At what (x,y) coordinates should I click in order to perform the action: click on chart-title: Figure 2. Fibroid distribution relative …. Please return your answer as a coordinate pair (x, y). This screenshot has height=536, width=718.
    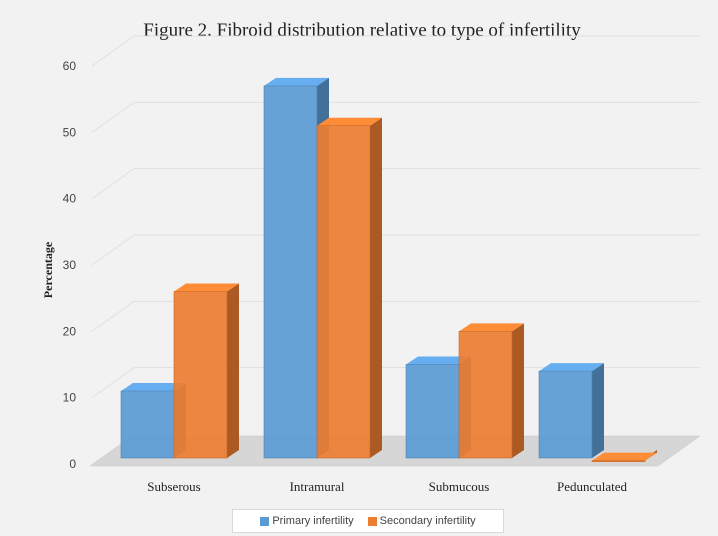
    Looking at the image, I should click on (362, 30).